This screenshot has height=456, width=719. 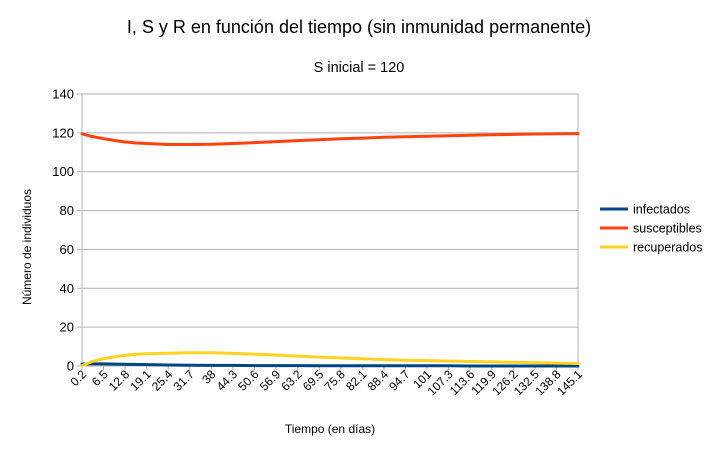 I want to click on x-tick-label: 44.3, so click(x=227, y=380).